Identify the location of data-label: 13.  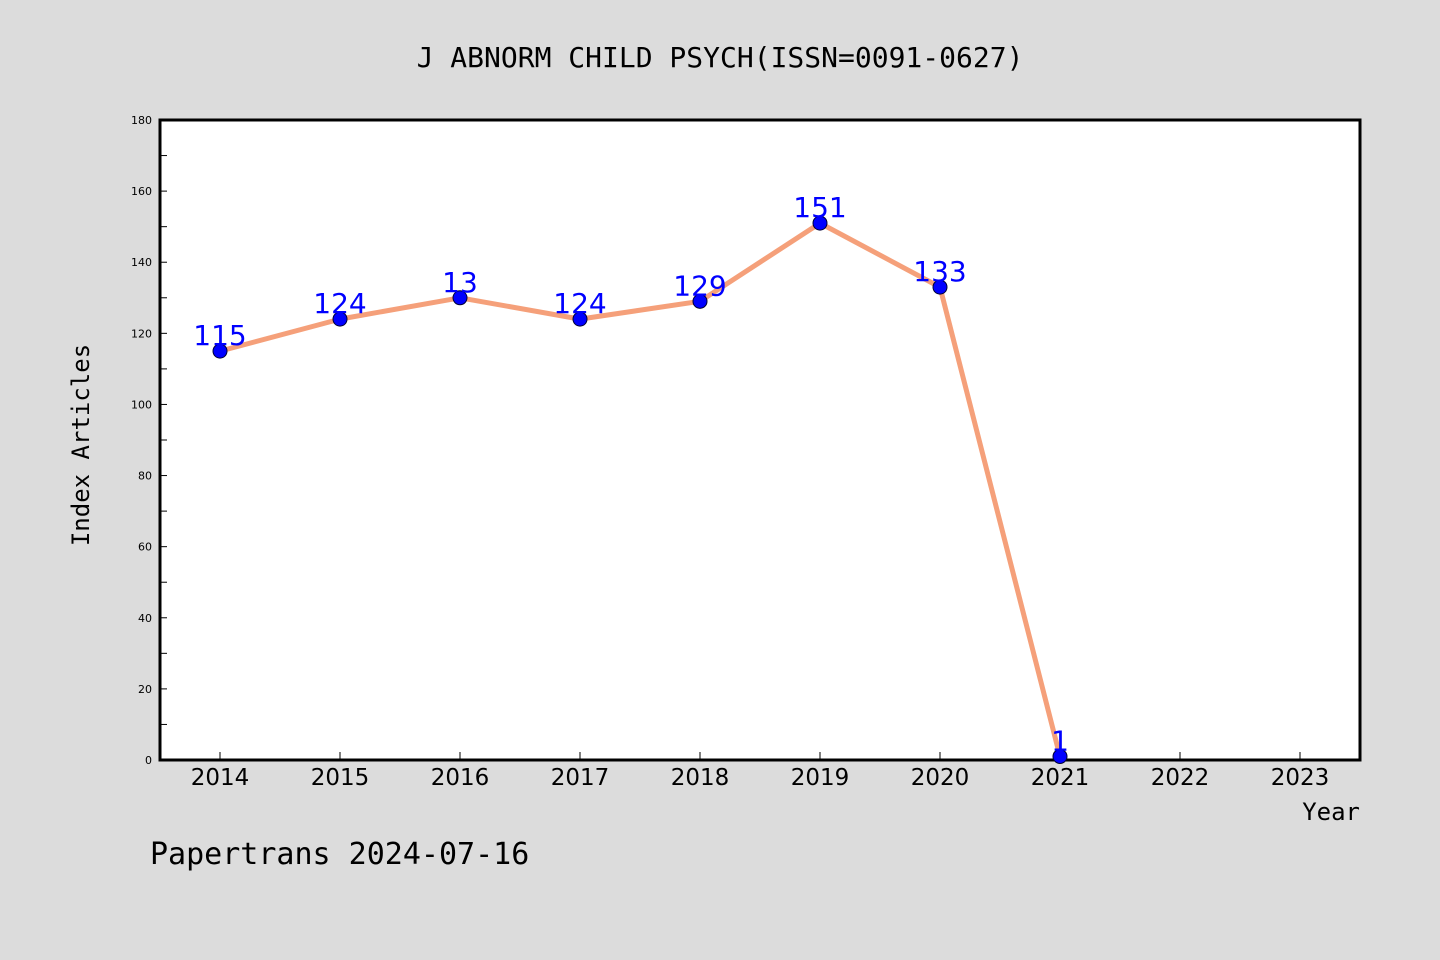
(460, 282).